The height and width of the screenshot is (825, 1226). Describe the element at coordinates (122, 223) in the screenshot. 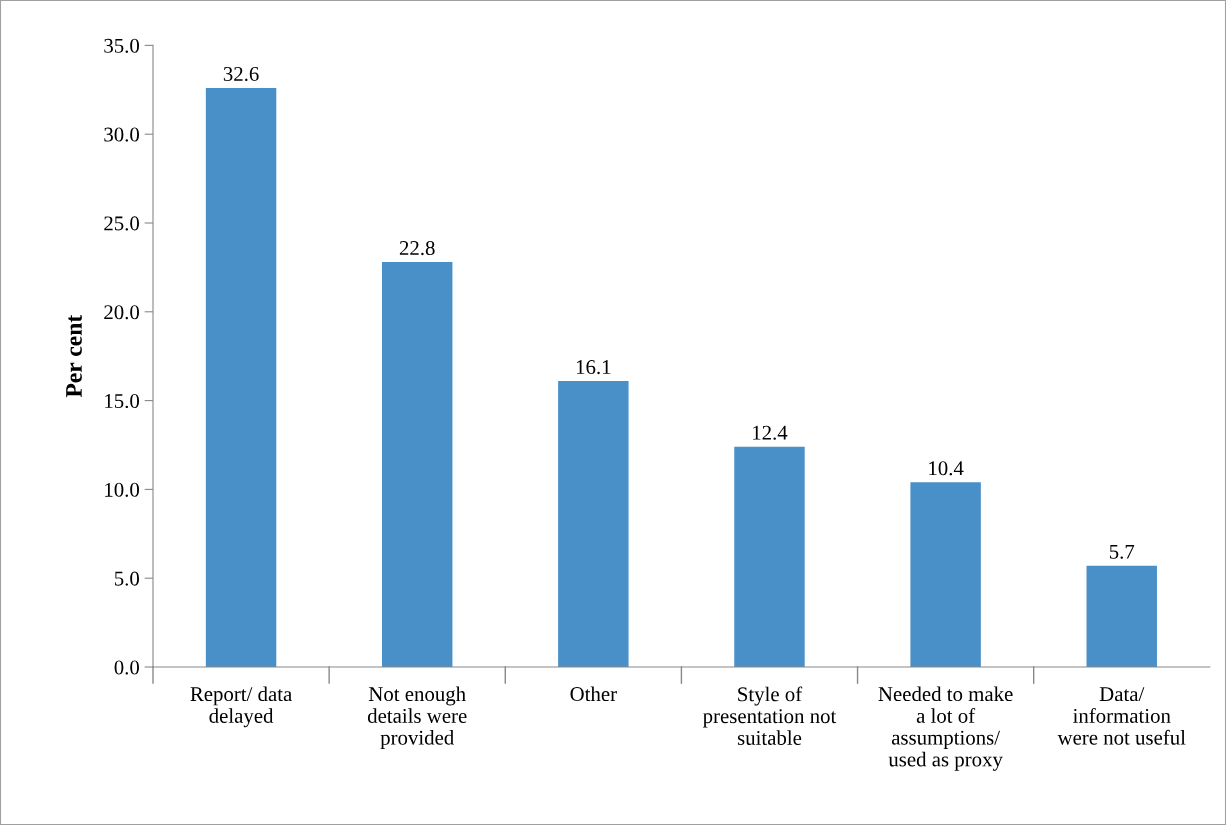

I see `y-tick-label: 25.0` at that location.